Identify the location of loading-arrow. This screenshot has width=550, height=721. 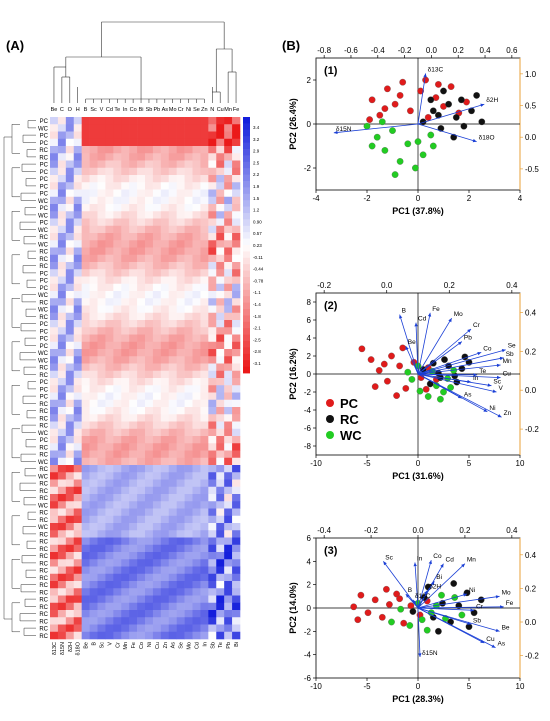
(442, 601).